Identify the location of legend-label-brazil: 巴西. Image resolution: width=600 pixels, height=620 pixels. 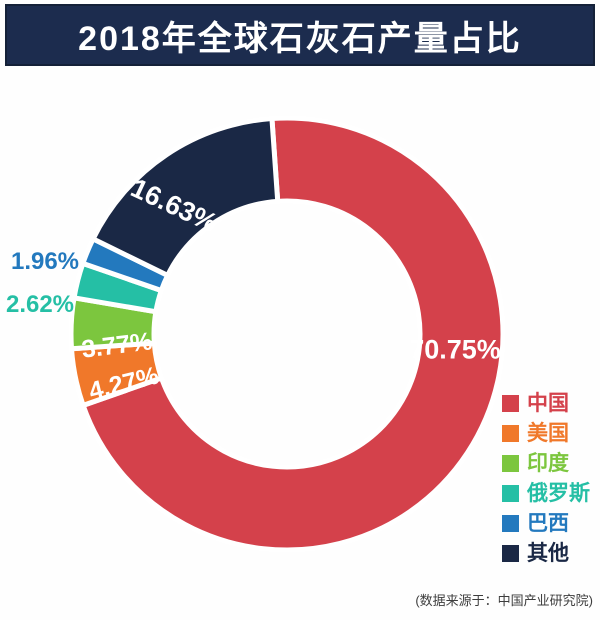
(548, 523).